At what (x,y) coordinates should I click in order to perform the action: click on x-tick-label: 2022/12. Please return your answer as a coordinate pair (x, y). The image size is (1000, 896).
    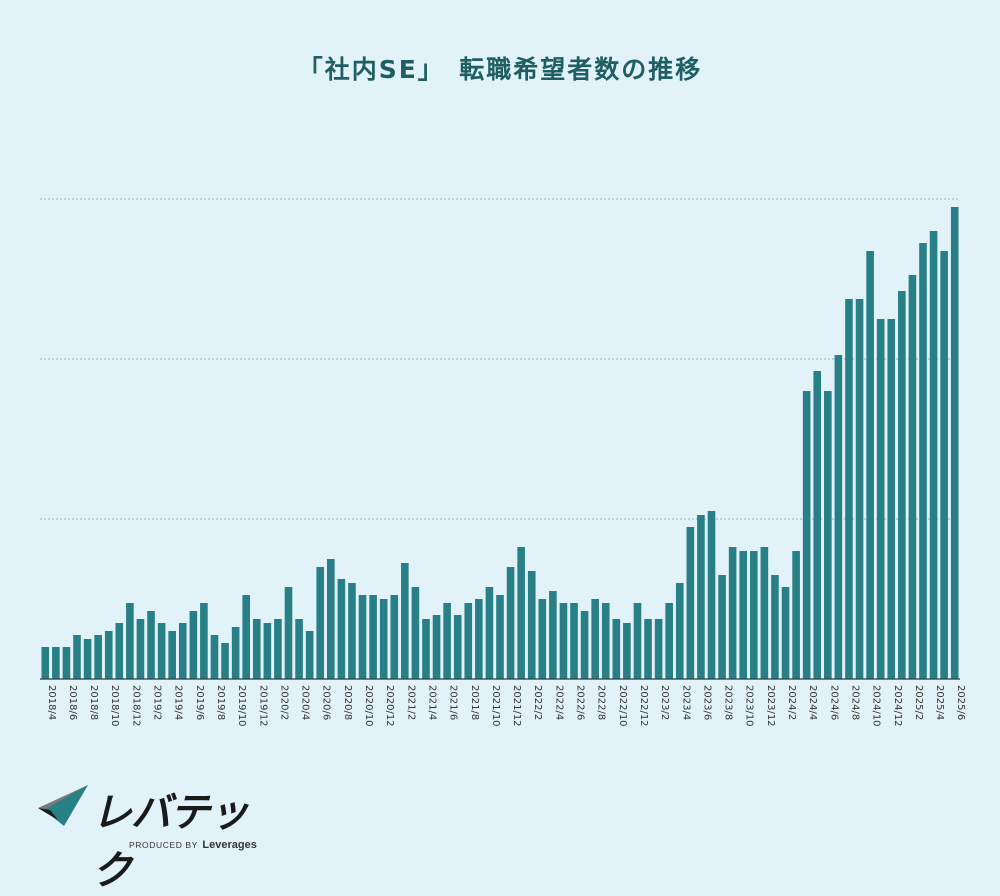
    Looking at the image, I should click on (643, 706).